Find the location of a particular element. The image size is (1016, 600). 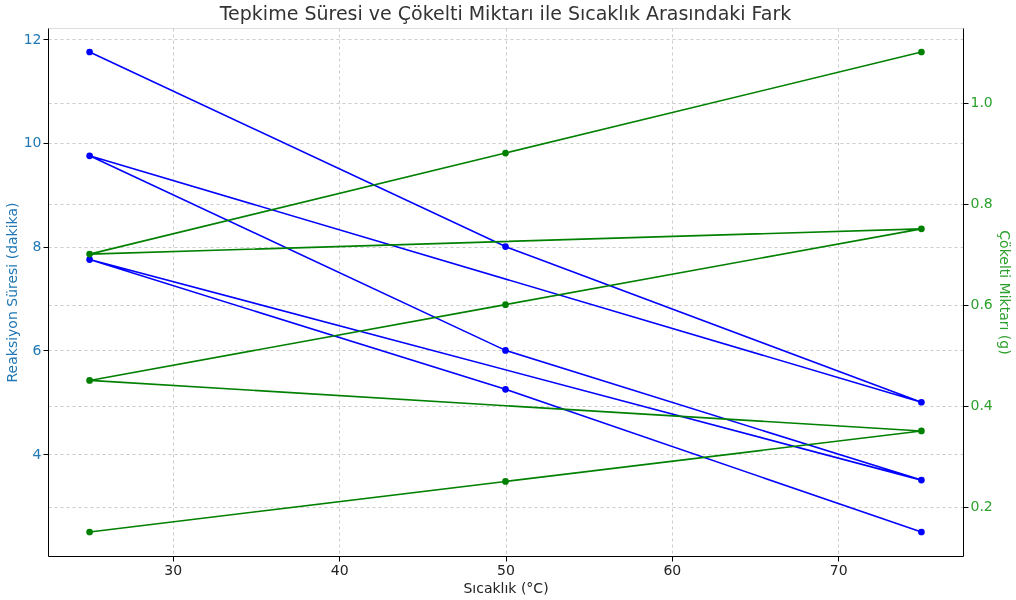

y-tick-label: 6 is located at coordinates (37, 349).